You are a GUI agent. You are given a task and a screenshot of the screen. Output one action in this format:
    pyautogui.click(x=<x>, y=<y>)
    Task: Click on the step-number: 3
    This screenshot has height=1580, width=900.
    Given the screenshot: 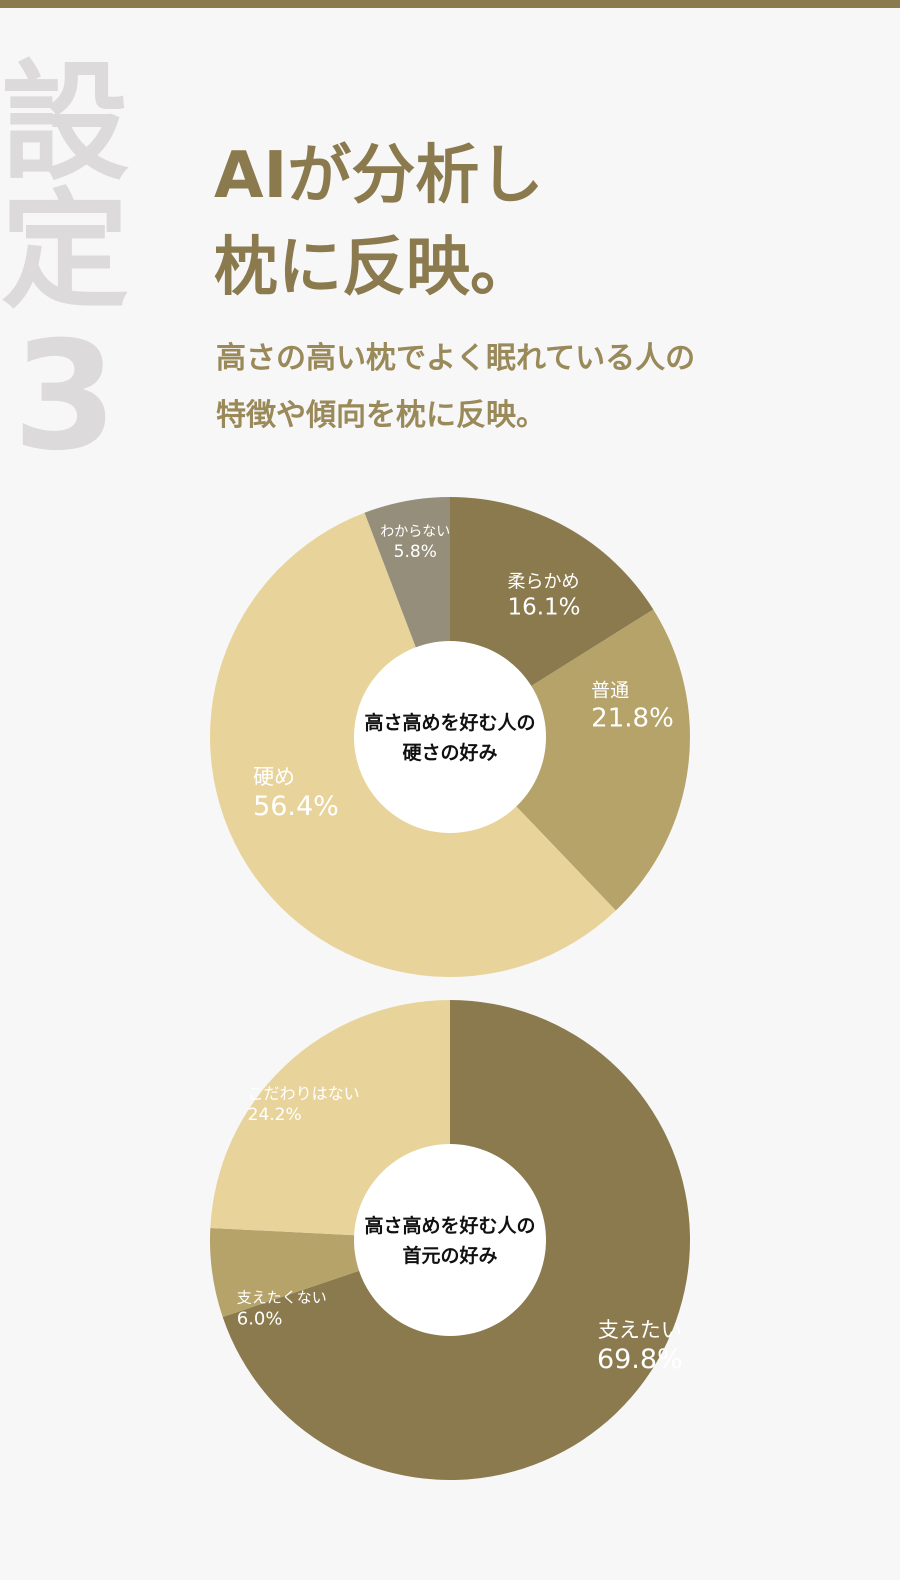 What is the action you would take?
    pyautogui.click(x=64, y=397)
    